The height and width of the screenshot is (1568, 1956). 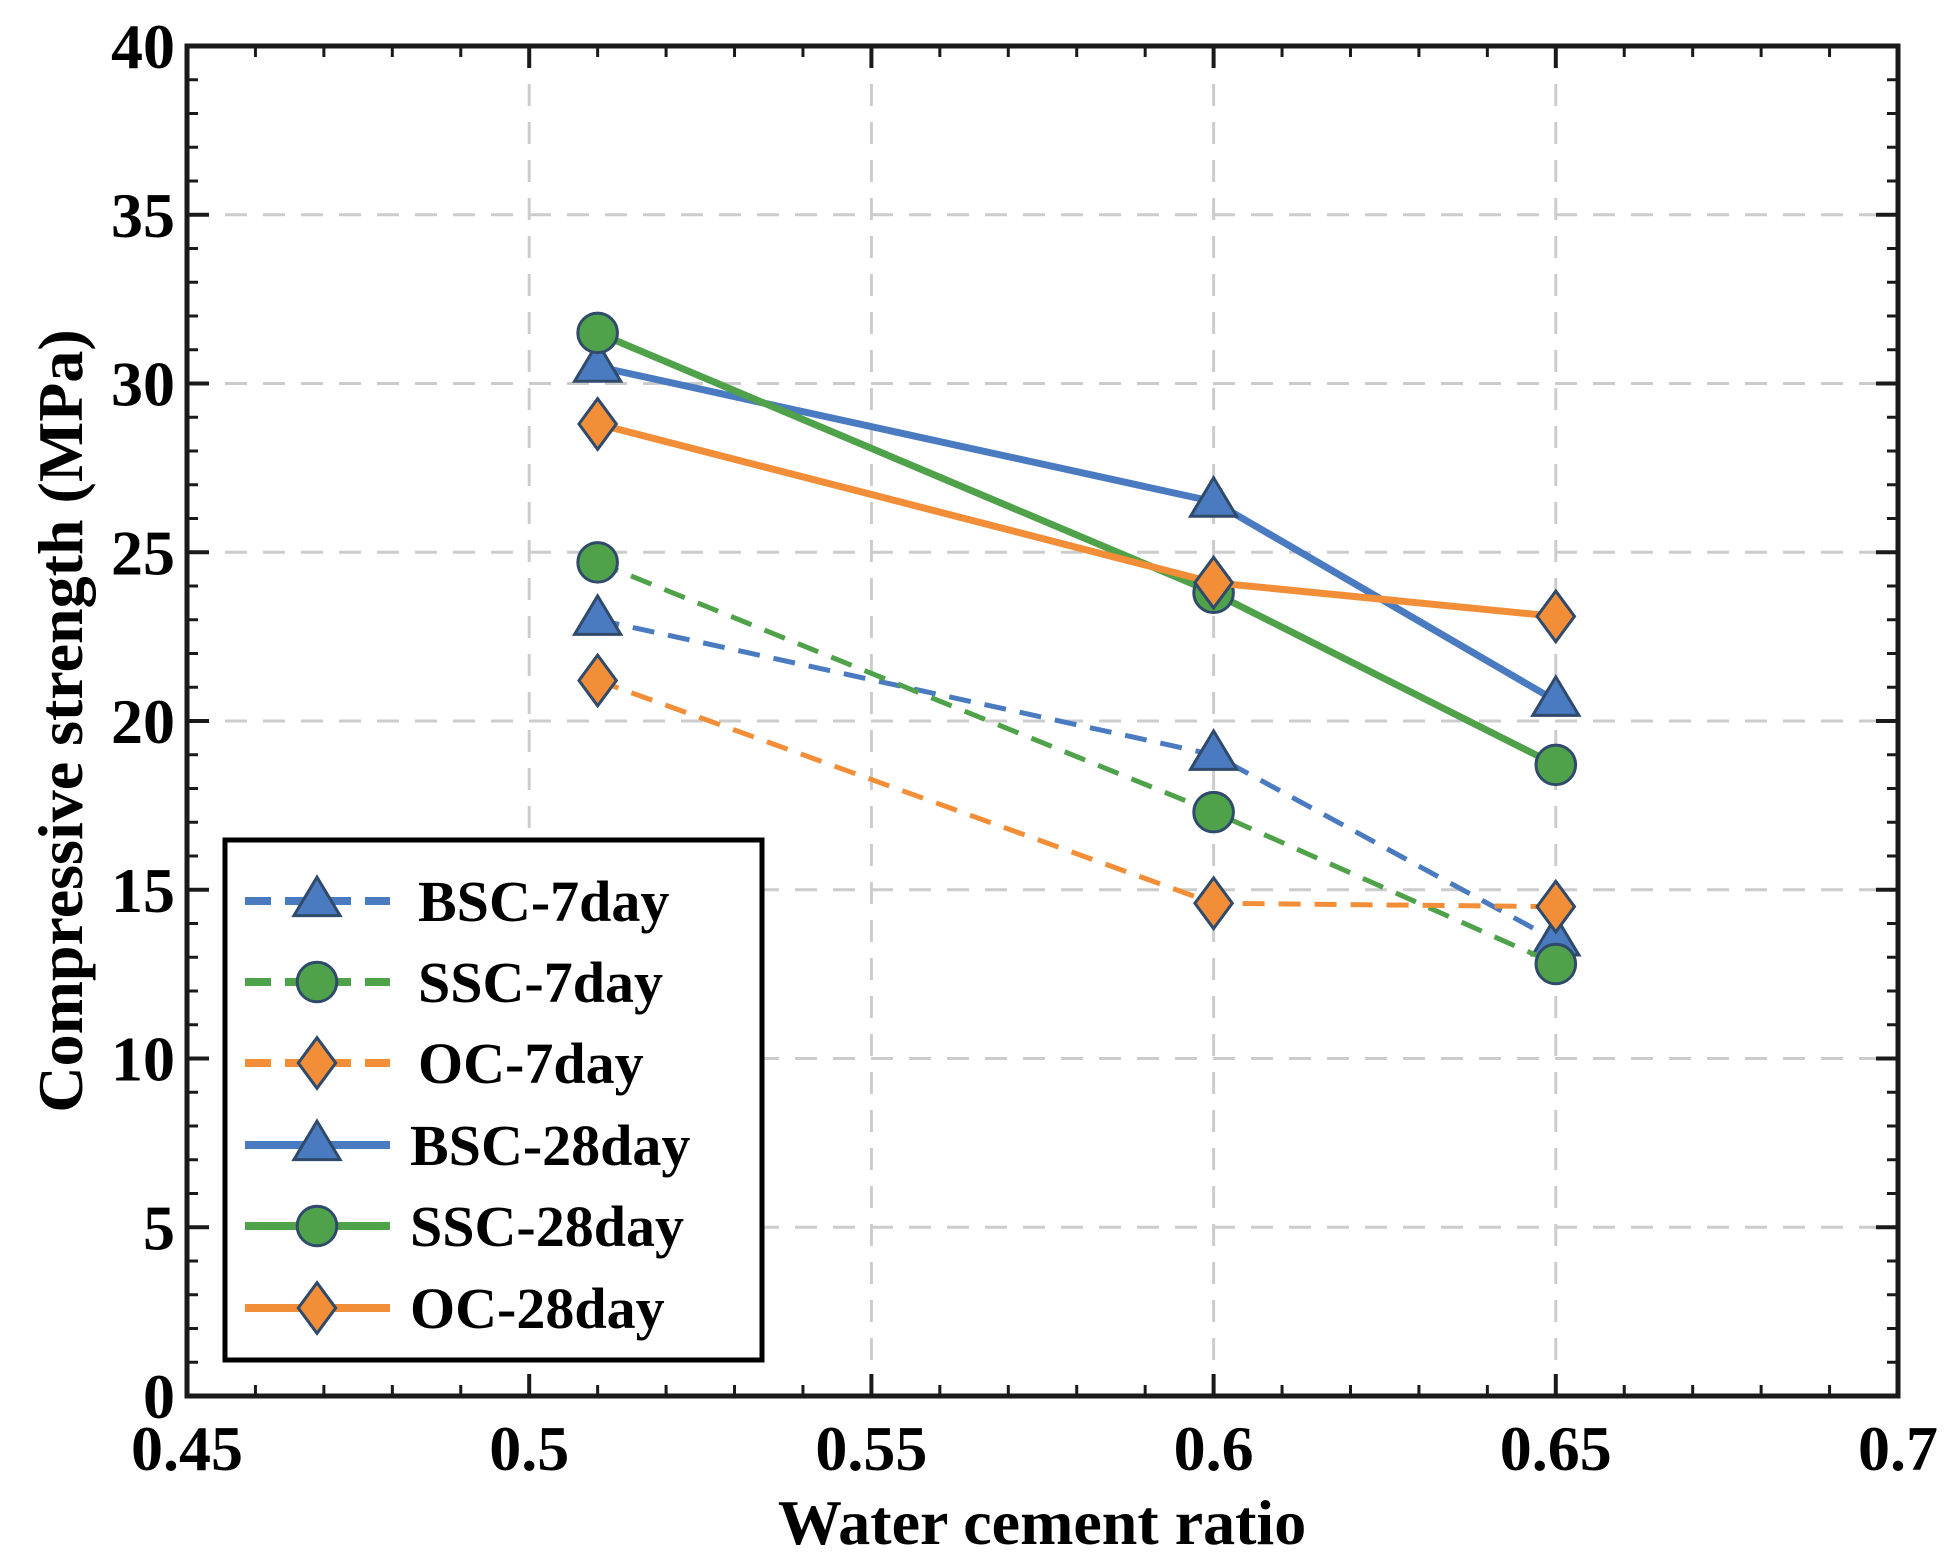 I want to click on legend-label: SSC-28day, so click(x=547, y=1226).